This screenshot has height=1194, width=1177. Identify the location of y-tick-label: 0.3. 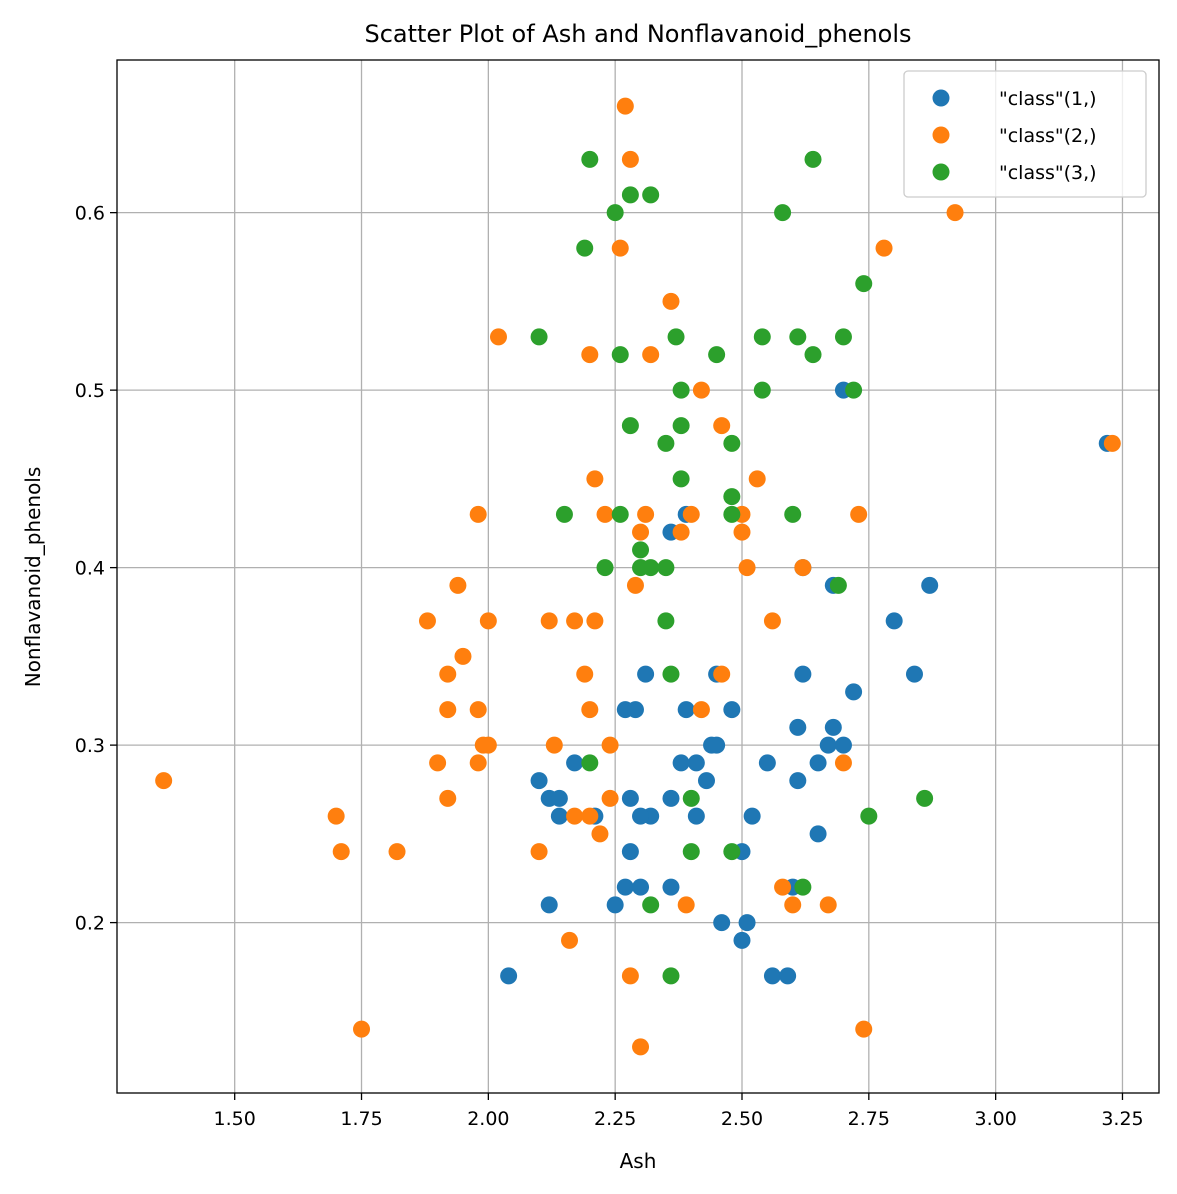
(90, 746).